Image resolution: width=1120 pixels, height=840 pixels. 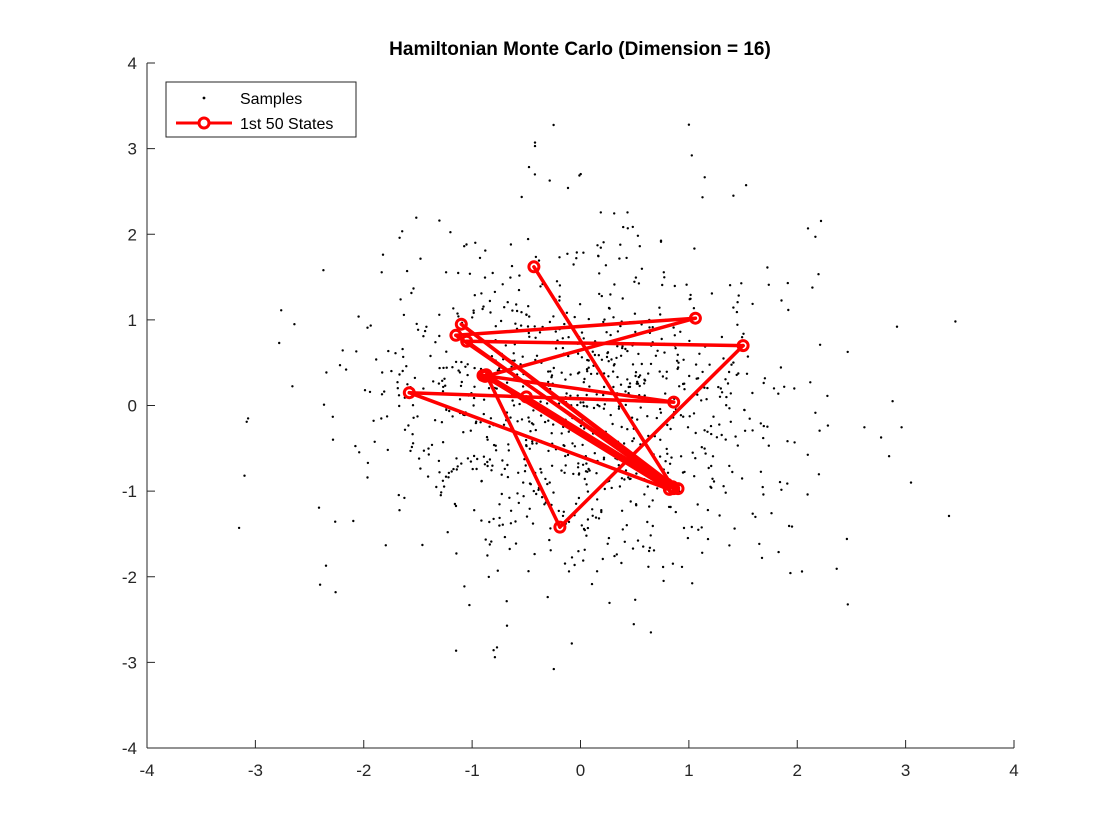 I want to click on y-tick-label: 1, so click(x=132, y=320).